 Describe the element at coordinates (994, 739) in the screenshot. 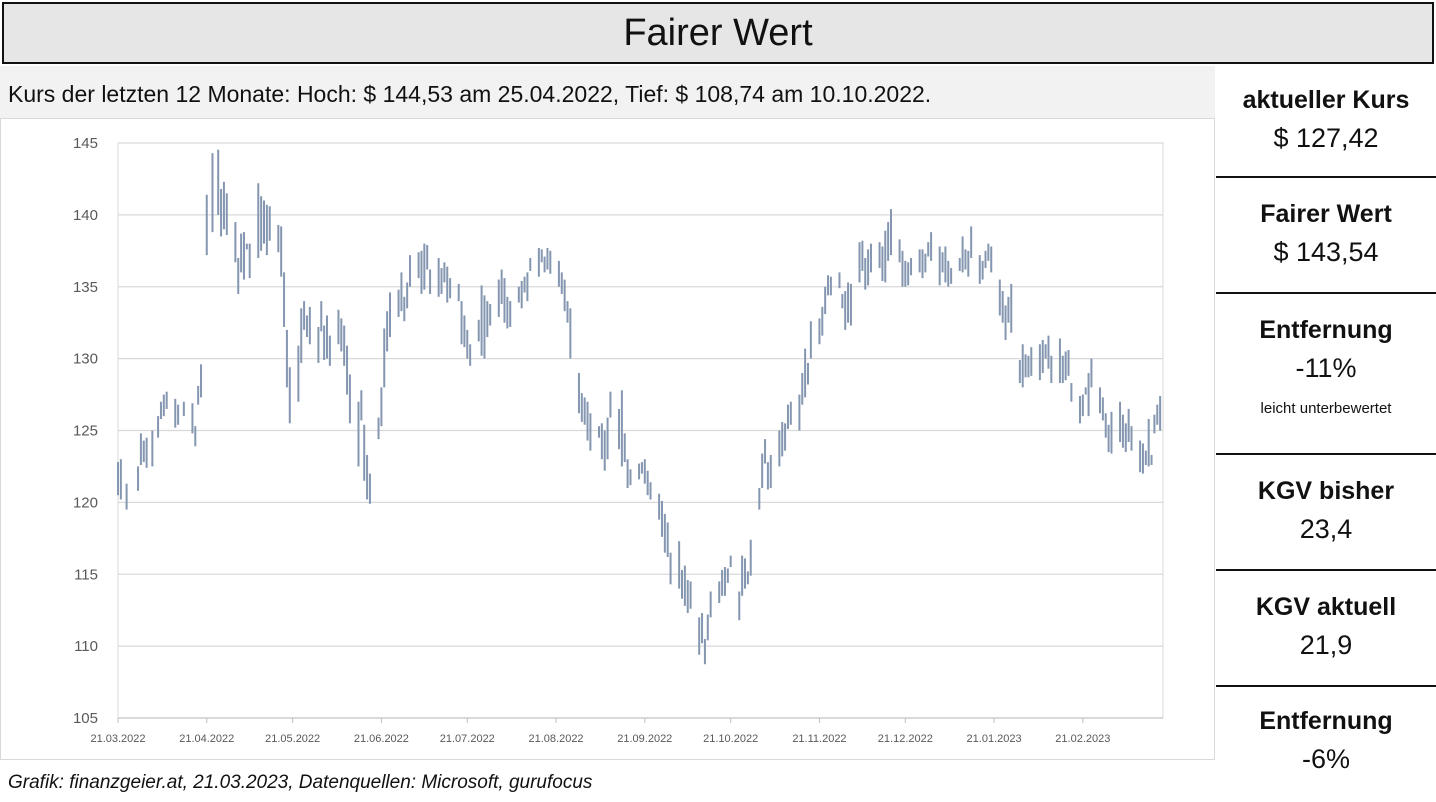

I see `x-tick-label: 21.01.2023` at that location.